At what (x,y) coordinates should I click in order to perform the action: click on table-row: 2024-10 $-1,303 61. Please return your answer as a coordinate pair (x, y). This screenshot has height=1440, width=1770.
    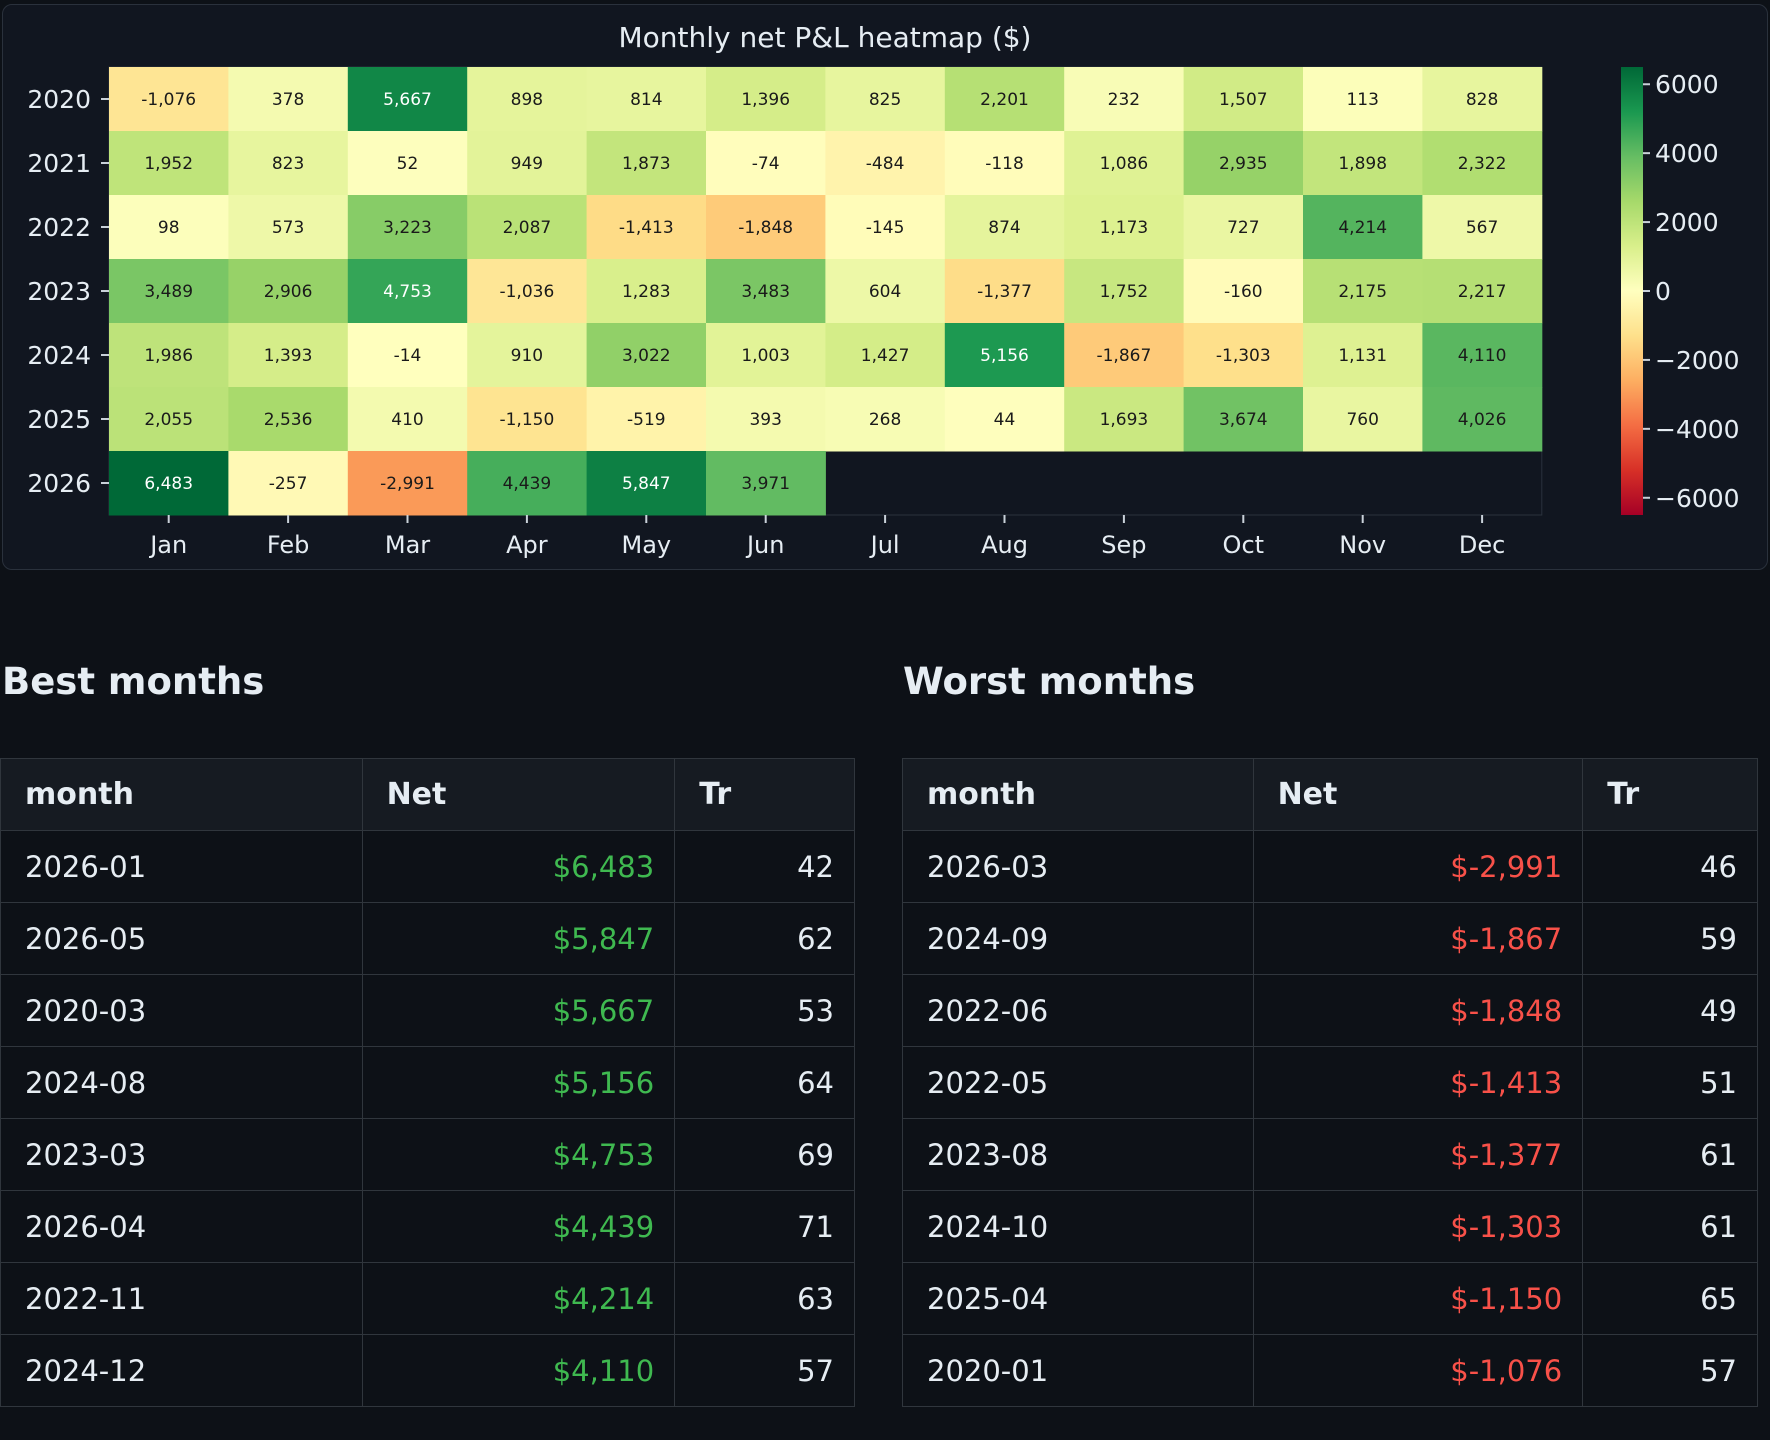
    Looking at the image, I should click on (1330, 1226).